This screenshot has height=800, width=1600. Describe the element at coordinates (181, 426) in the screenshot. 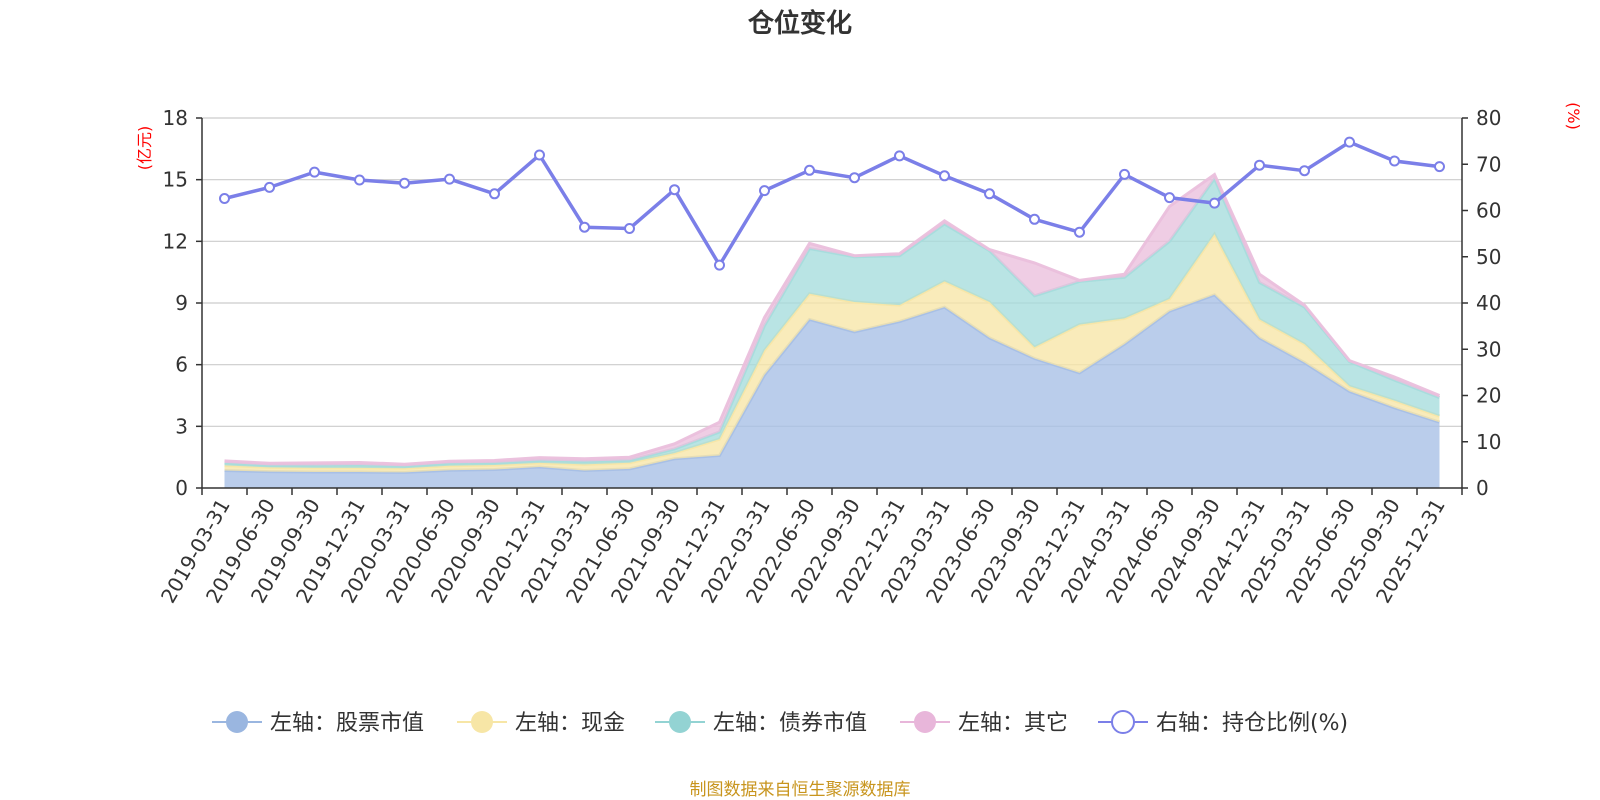

I see `left-tick-label: 3` at that location.